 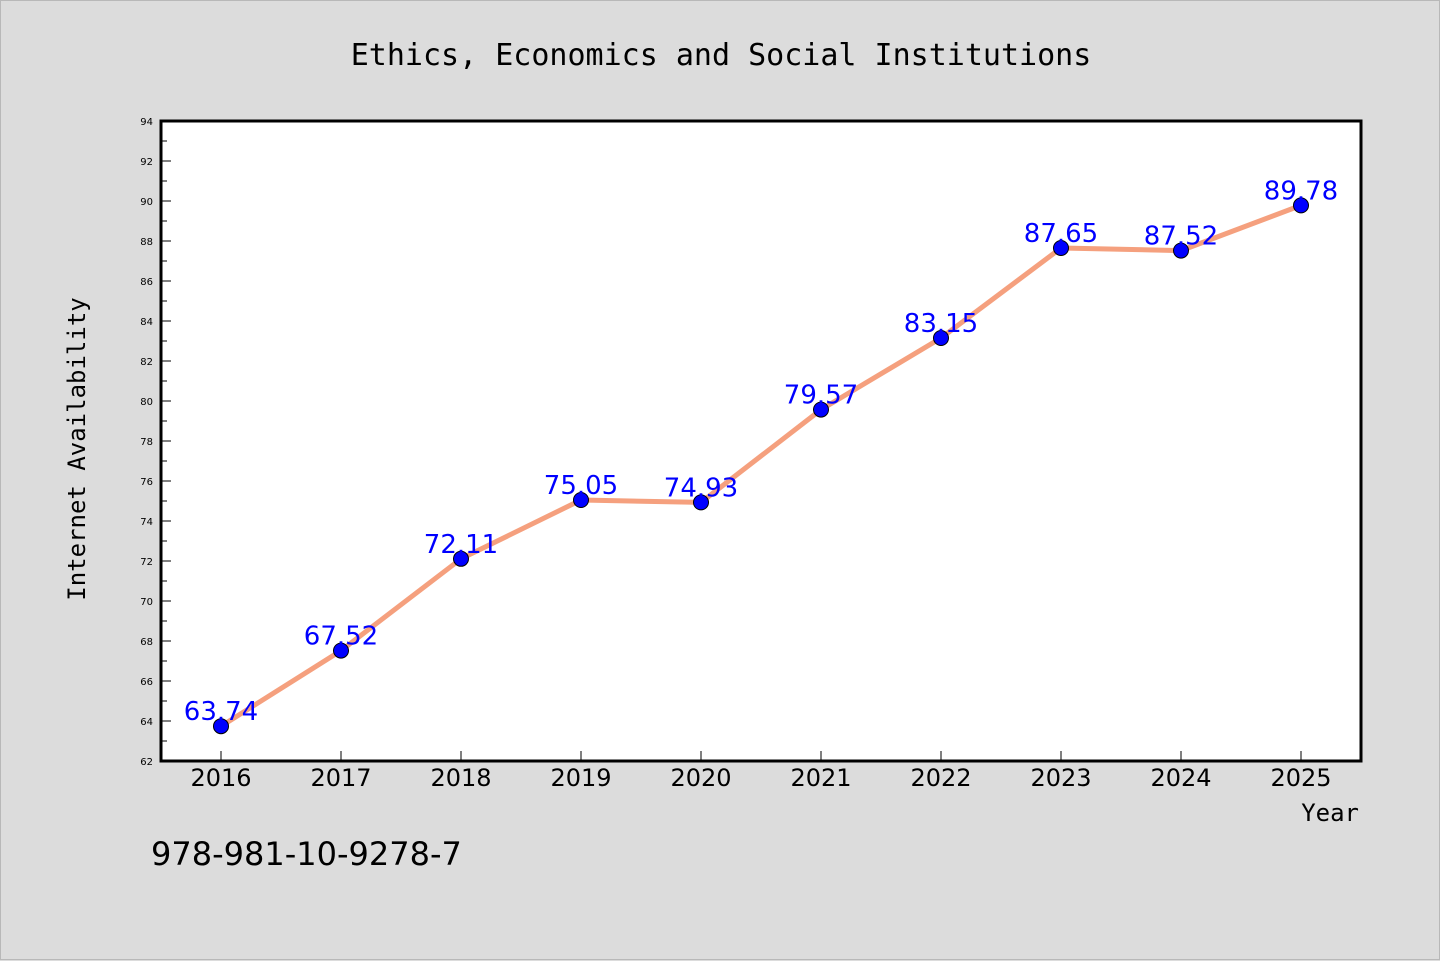 What do you see at coordinates (306, 854) in the screenshot?
I see `isbn-footer: 978-981-10-9278-7` at bounding box center [306, 854].